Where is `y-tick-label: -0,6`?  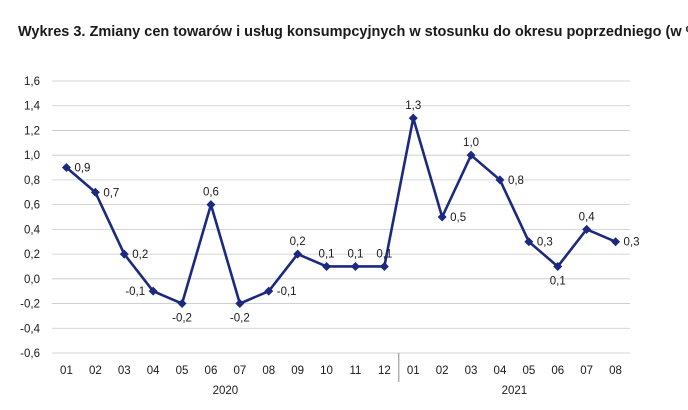 y-tick-label: -0,6 is located at coordinates (30, 354).